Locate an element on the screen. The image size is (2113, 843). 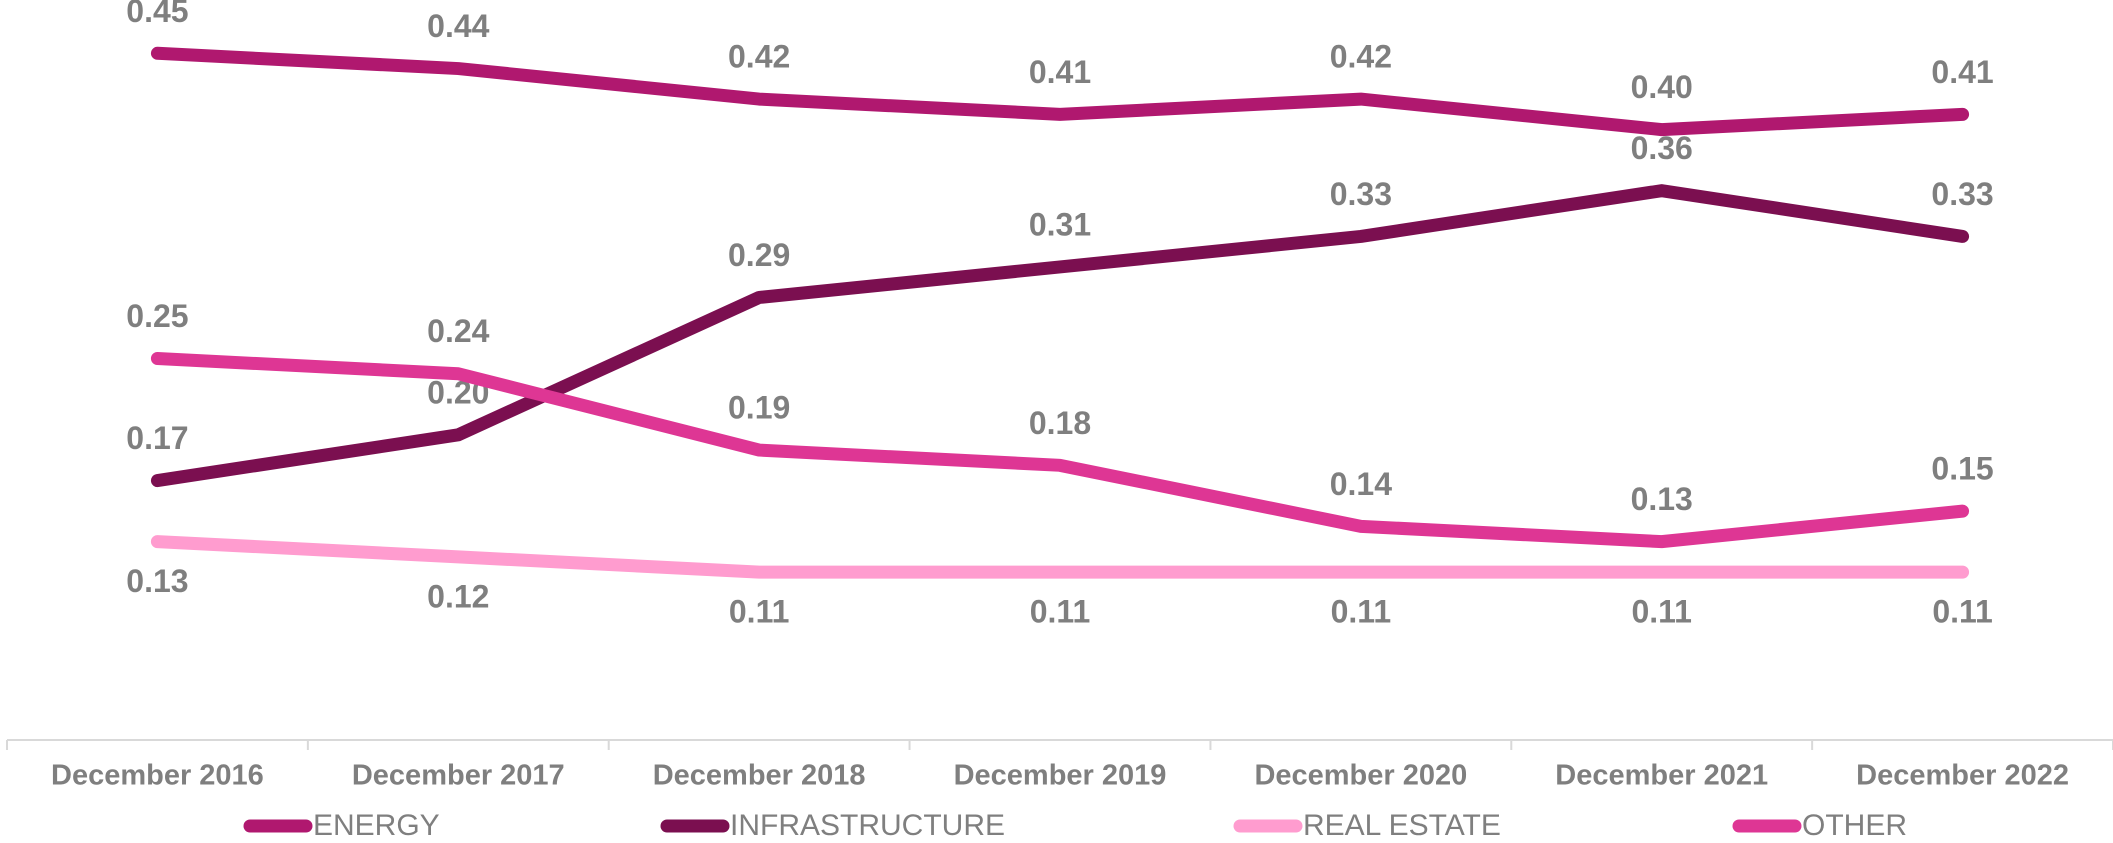
data-label: 0.12 is located at coordinates (458, 596).